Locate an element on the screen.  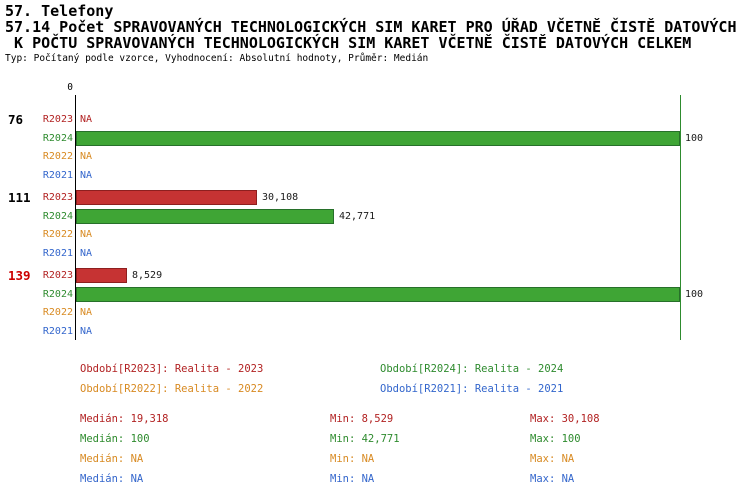
group-label: 76 is located at coordinates (16, 119).